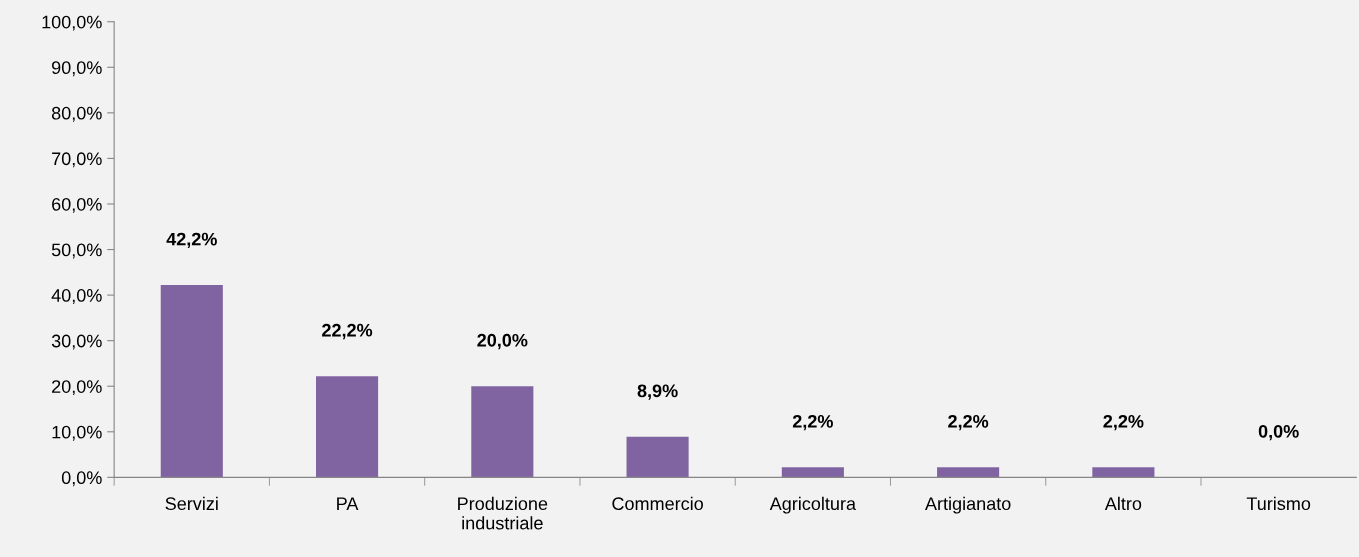 This screenshot has height=557, width=1359. What do you see at coordinates (191, 240) in the screenshot?
I see `data-label: 42,2%` at bounding box center [191, 240].